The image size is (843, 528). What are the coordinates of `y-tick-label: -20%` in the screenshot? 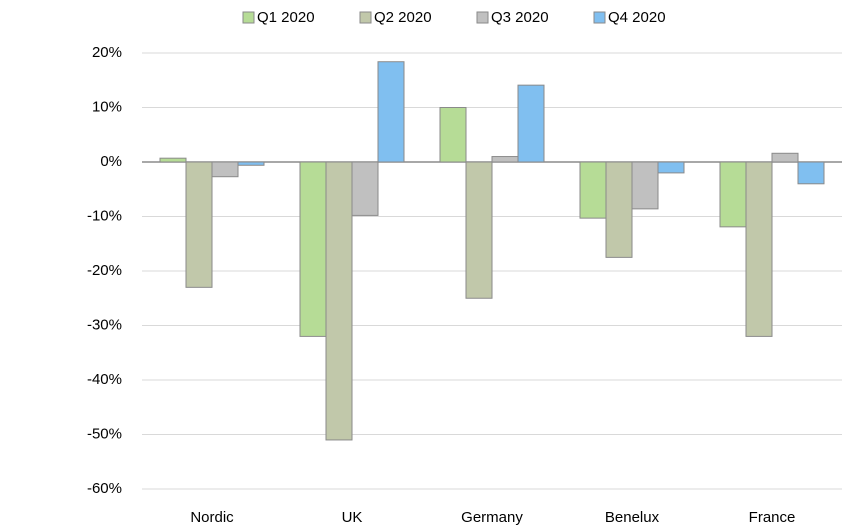 It's located at (104, 270).